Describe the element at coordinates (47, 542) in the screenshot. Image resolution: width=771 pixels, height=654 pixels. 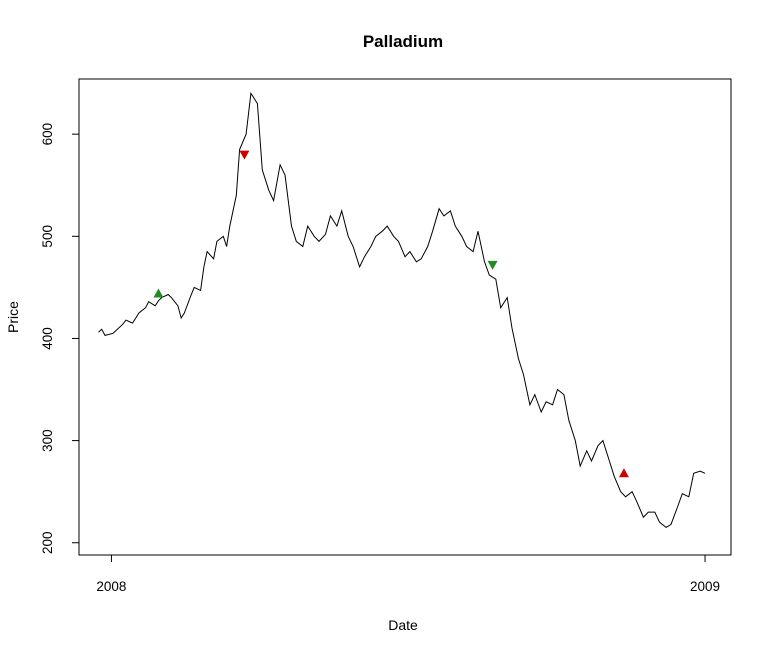
I see `y-tick-label: 200` at that location.